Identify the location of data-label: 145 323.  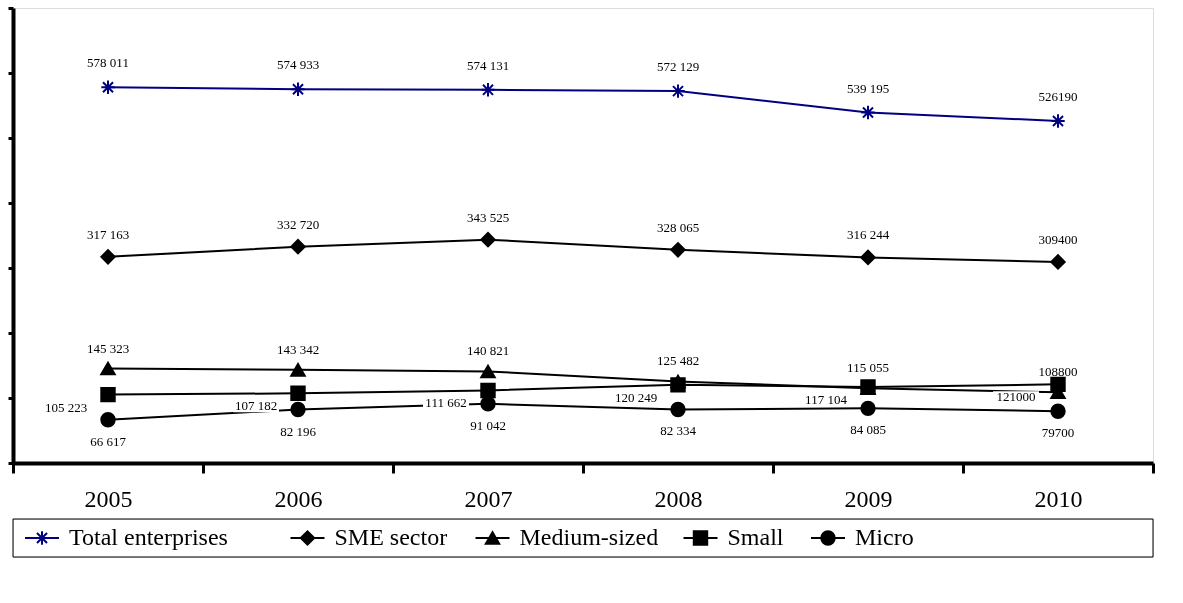
(108, 348).